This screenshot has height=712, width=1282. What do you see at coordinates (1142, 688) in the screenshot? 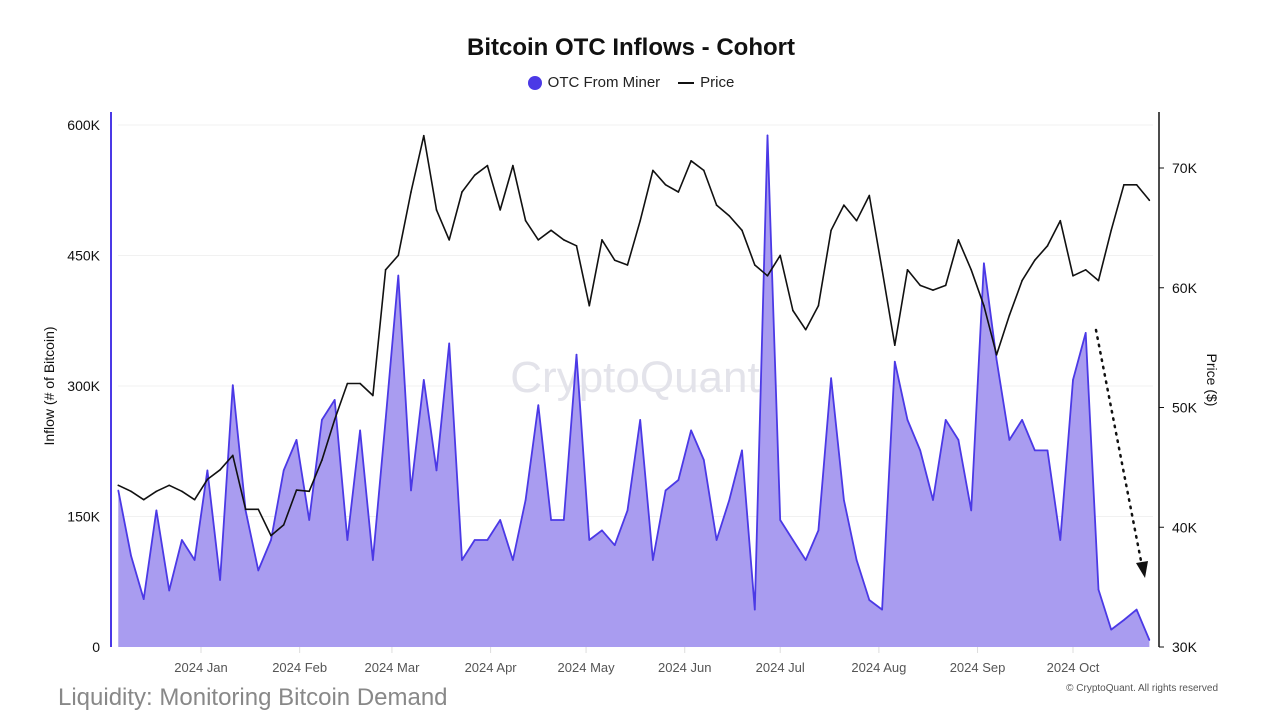
I see `copyright: © CryptoQuant. All rights reserved` at bounding box center [1142, 688].